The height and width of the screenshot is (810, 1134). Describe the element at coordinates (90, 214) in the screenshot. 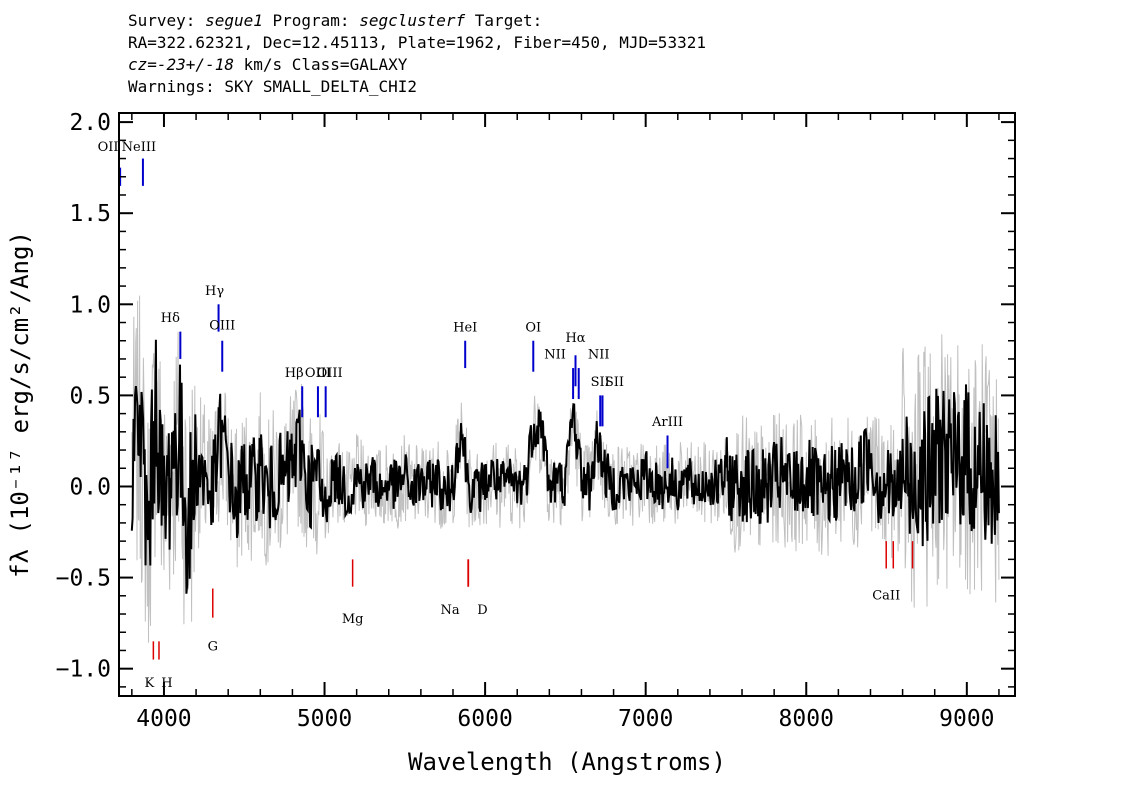

I see `y-tick-label: 1.5` at that location.